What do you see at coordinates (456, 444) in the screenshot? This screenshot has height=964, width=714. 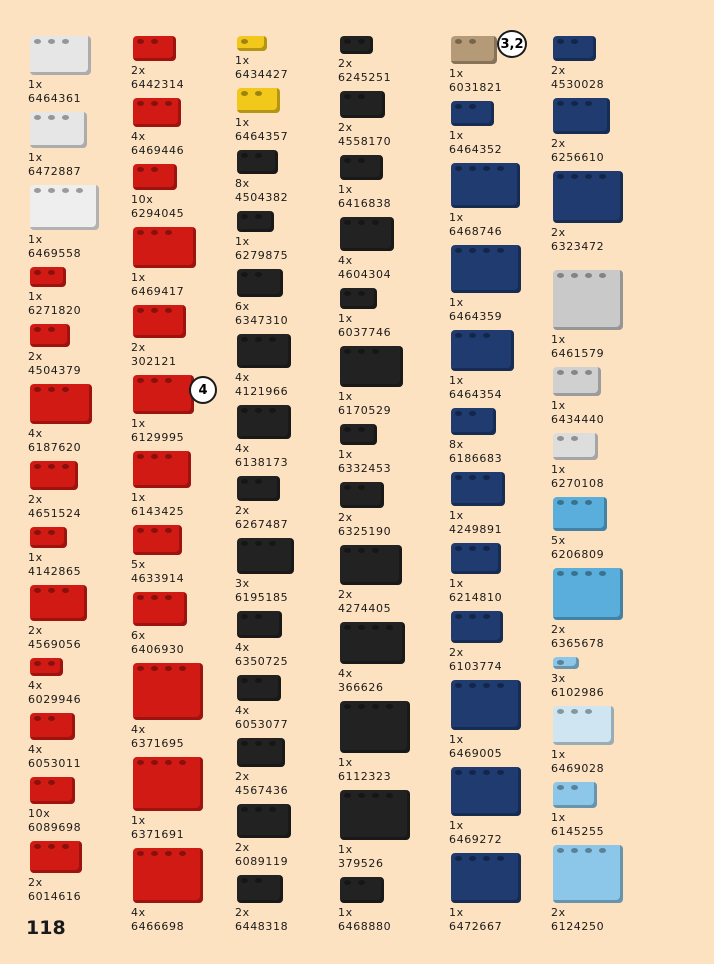 I see `quantity: 8x` at bounding box center [456, 444].